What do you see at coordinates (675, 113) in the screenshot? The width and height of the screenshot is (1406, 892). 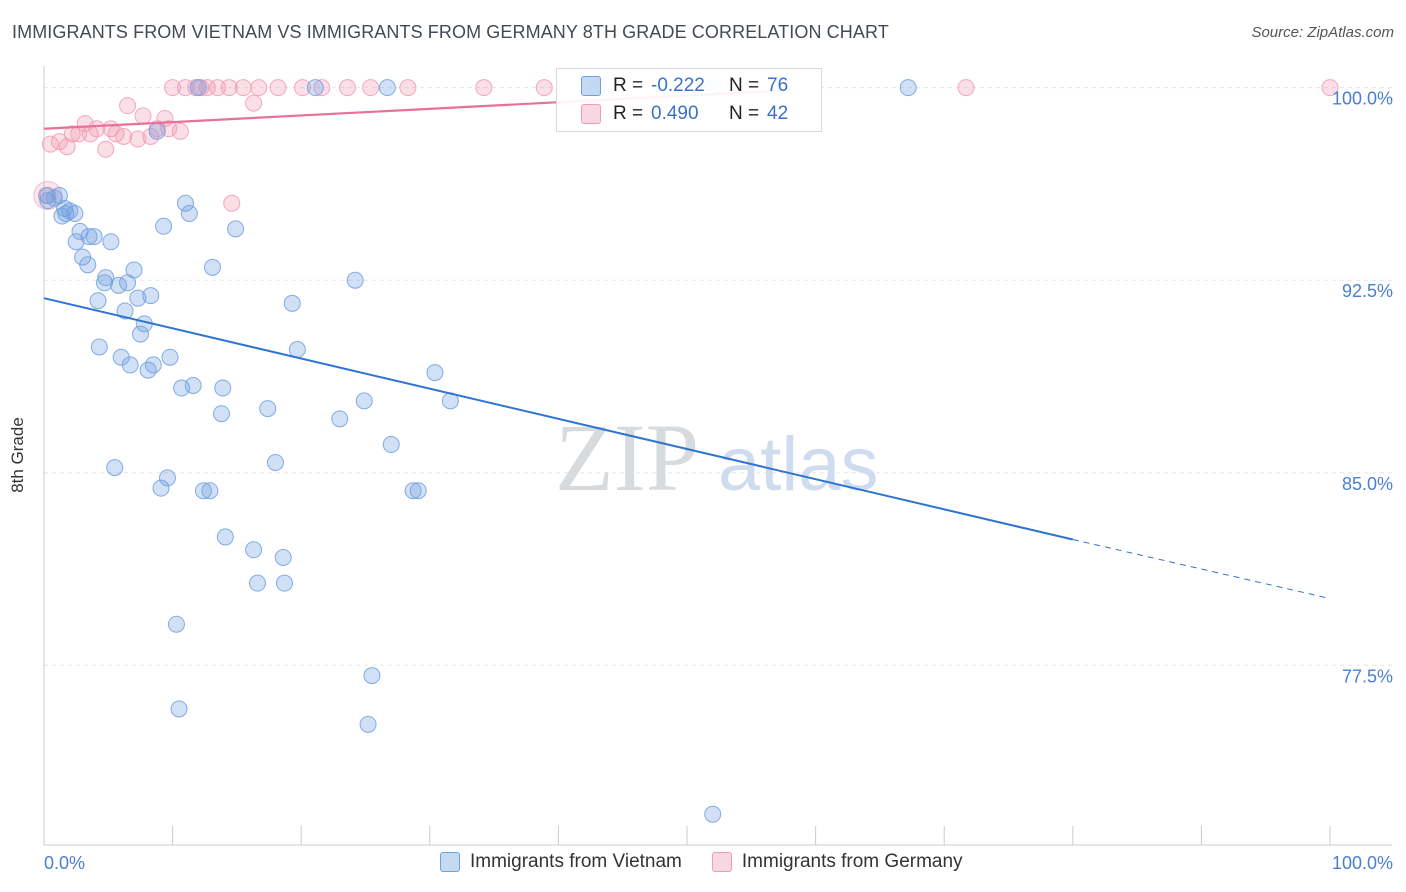 I see `r-value-germany: 0.490` at bounding box center [675, 113].